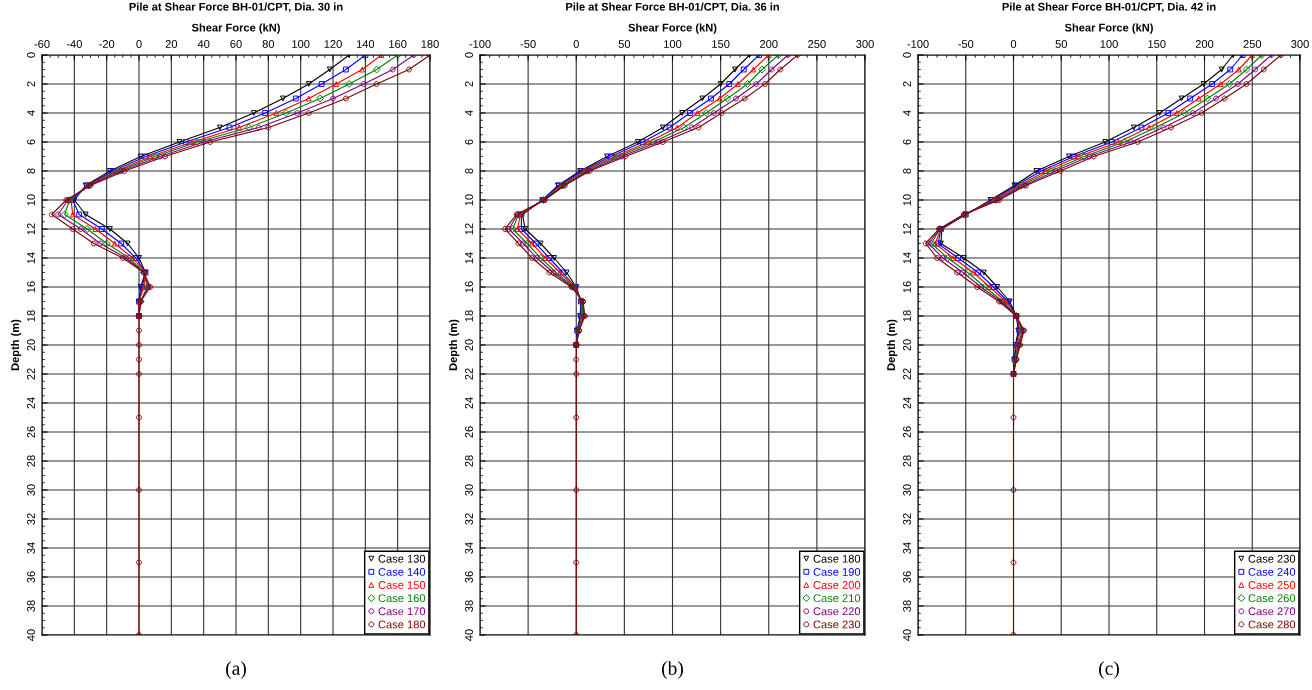 This screenshot has width=1312, height=690. What do you see at coordinates (402, 571) in the screenshot?
I see `legend-label: Case 140` at bounding box center [402, 571].